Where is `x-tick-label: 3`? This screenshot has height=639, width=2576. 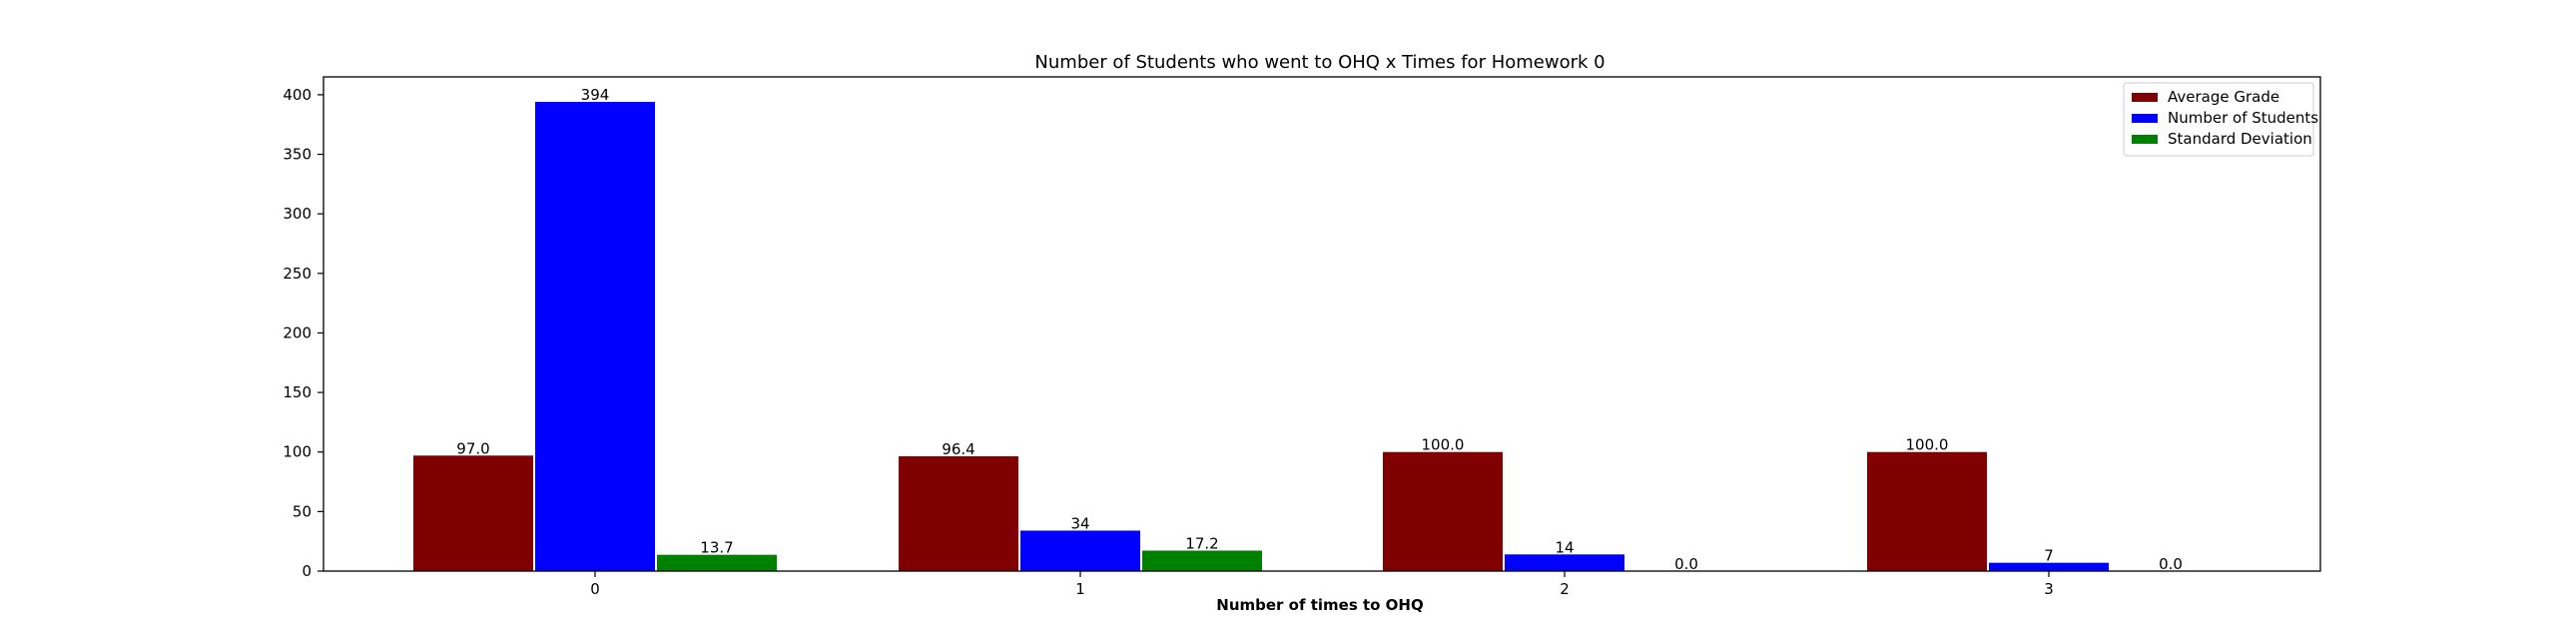 x-tick-label: 3 is located at coordinates (2049, 589).